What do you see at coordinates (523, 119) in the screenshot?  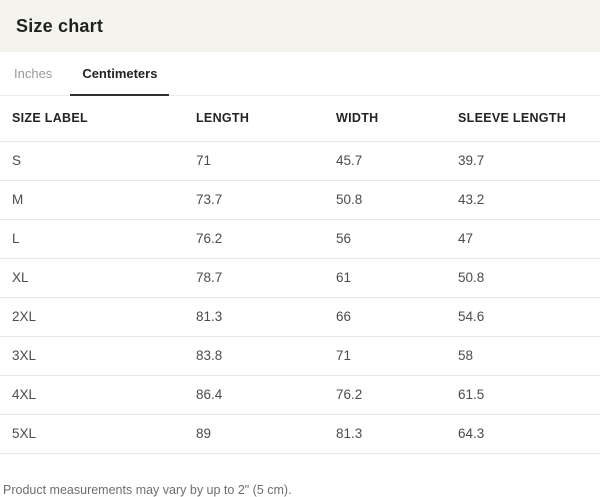 I see `column-header: SLEEVE LENGTH` at bounding box center [523, 119].